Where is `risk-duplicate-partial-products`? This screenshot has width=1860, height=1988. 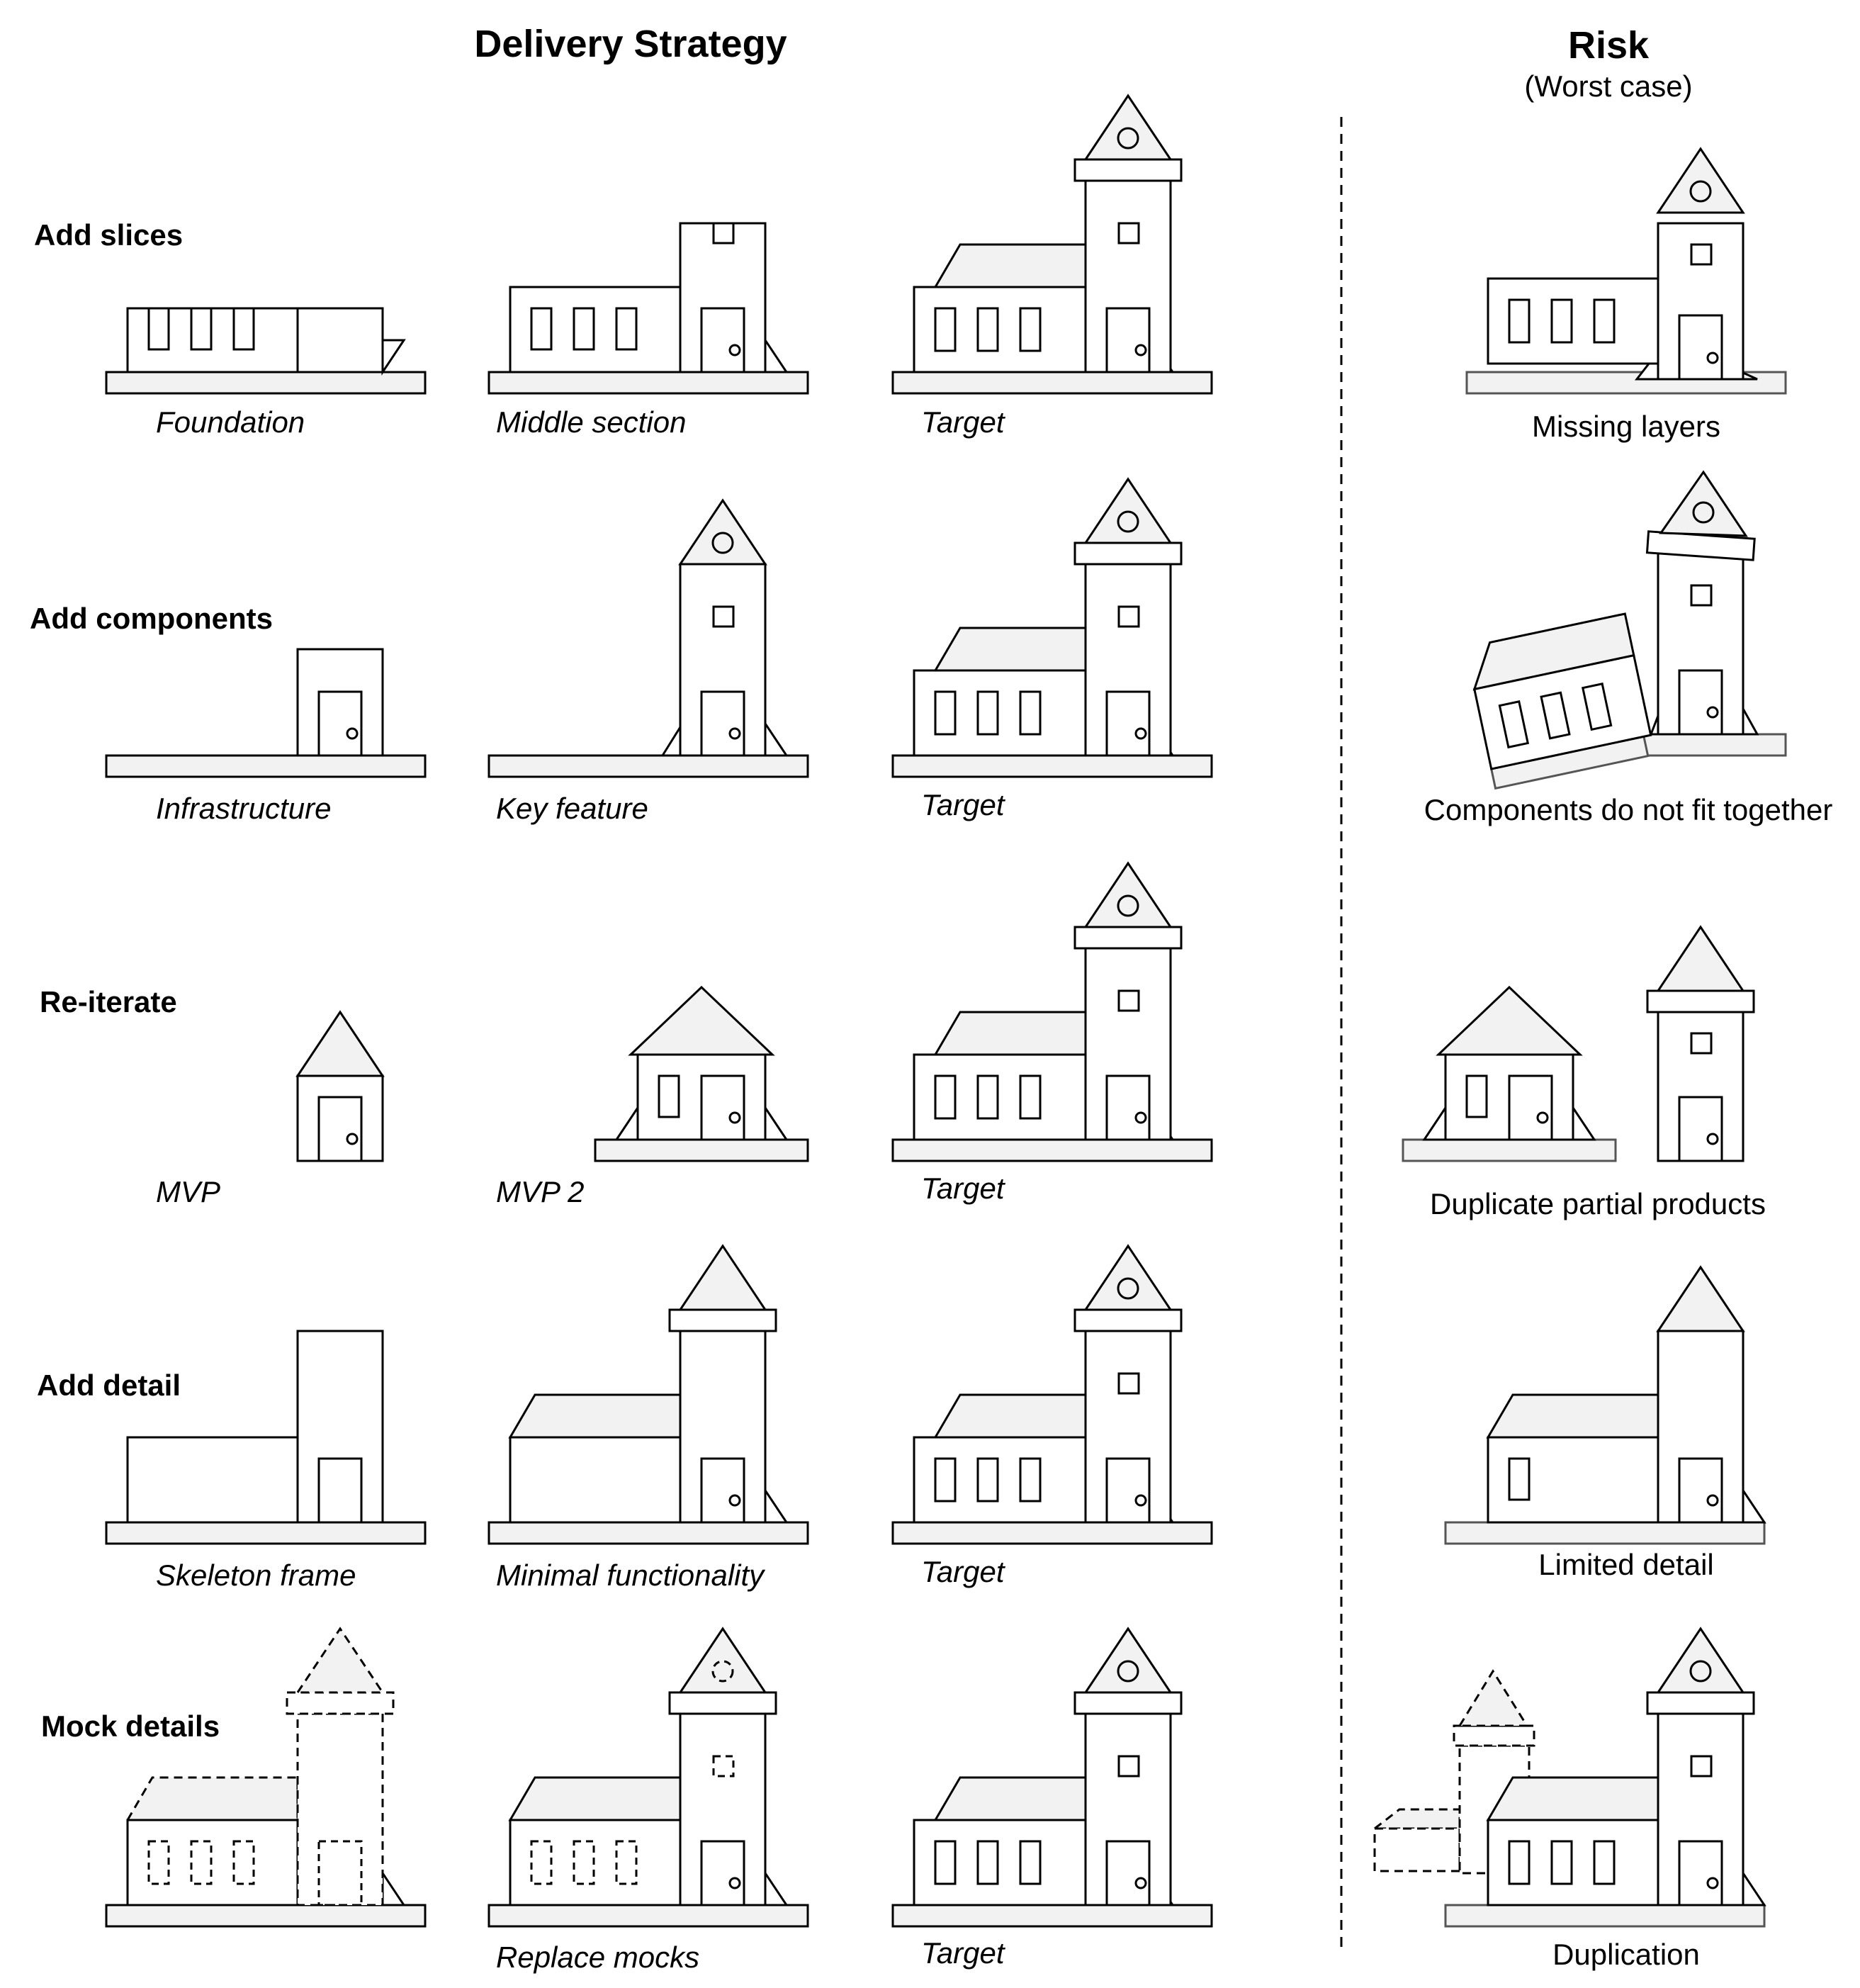
risk-duplicate-partial-products is located at coordinates (1578, 1043).